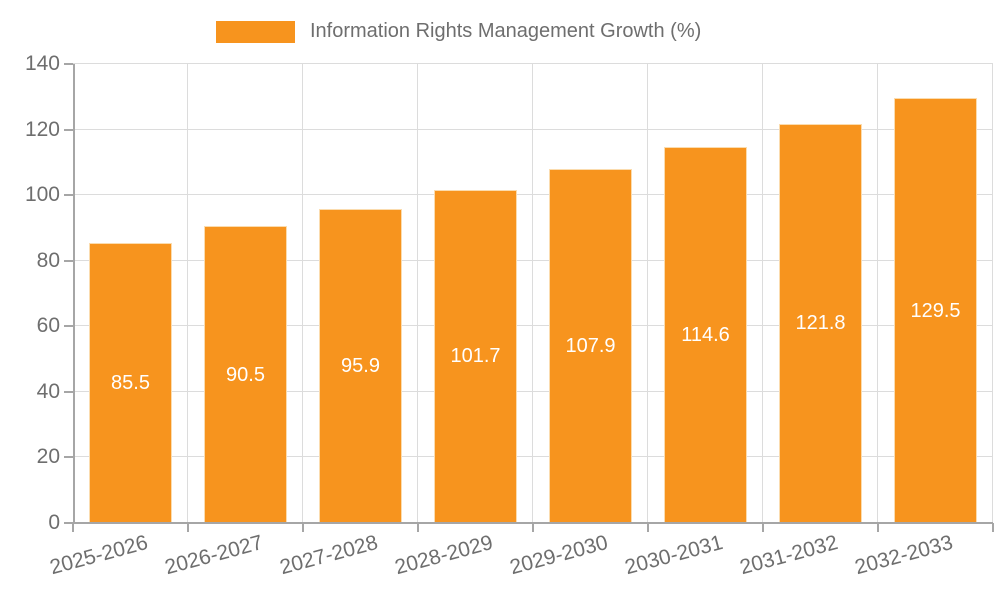 This screenshot has width=1000, height=600. I want to click on y-tick-label: 20, so click(48, 457).